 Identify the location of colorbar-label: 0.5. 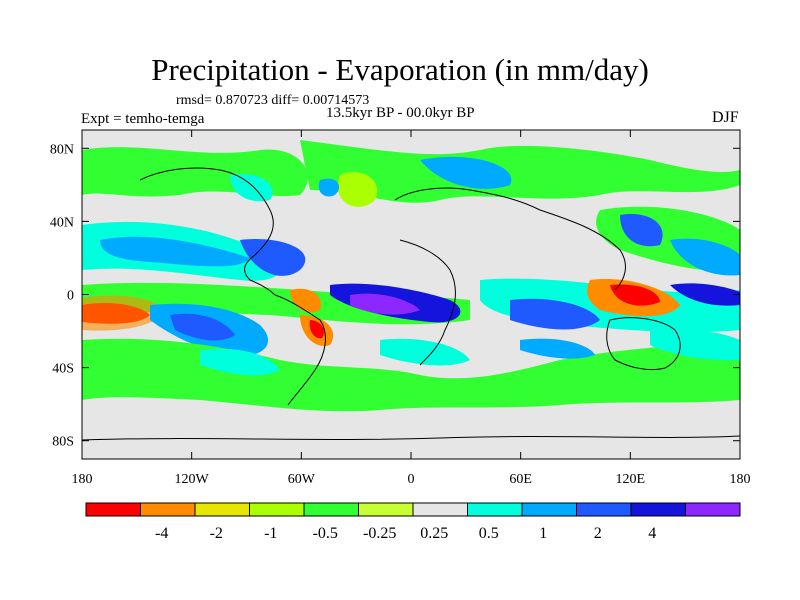
(489, 533).